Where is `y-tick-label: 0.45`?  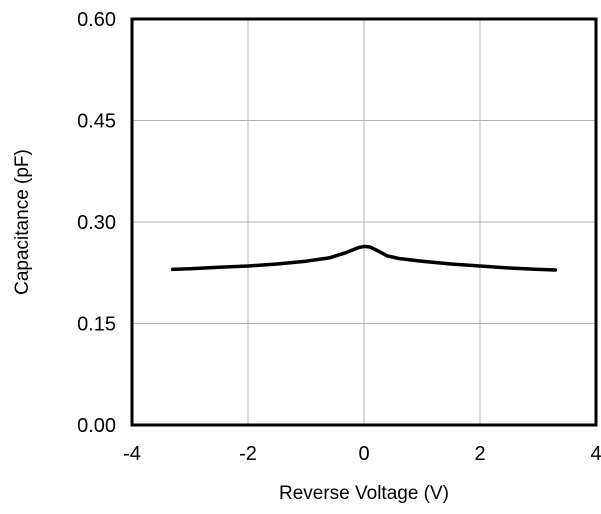
y-tick-label: 0.45 is located at coordinates (96, 122).